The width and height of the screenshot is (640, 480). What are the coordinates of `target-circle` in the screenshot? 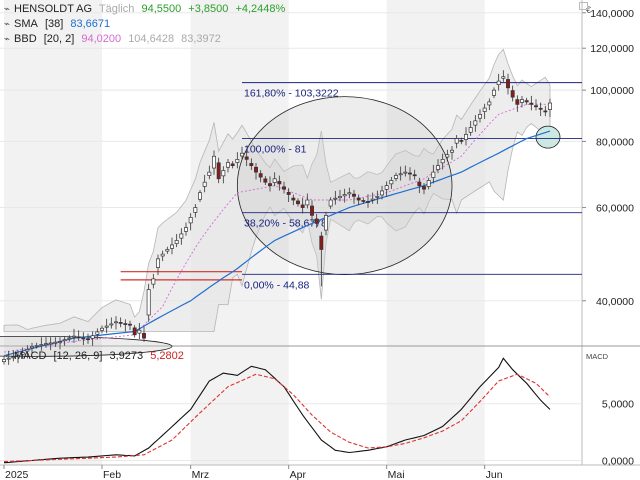 It's located at (548, 137).